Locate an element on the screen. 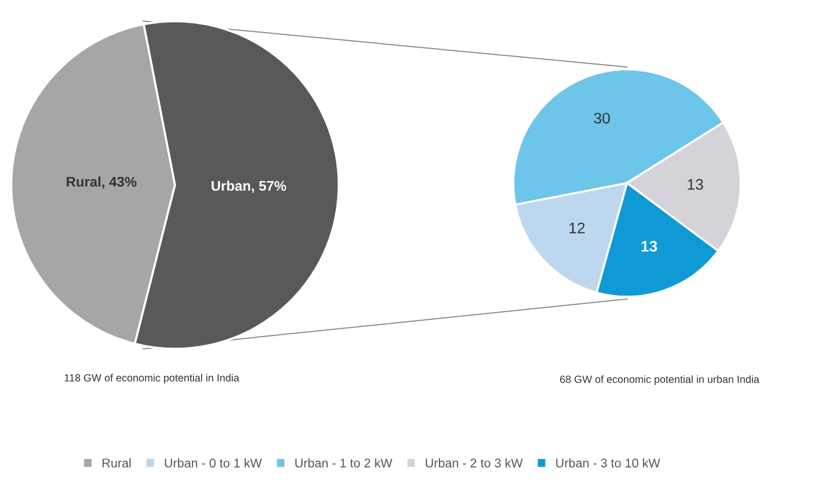 This screenshot has height=491, width=827. legend-label: Urban - 1 to 2 kW is located at coordinates (343, 463).